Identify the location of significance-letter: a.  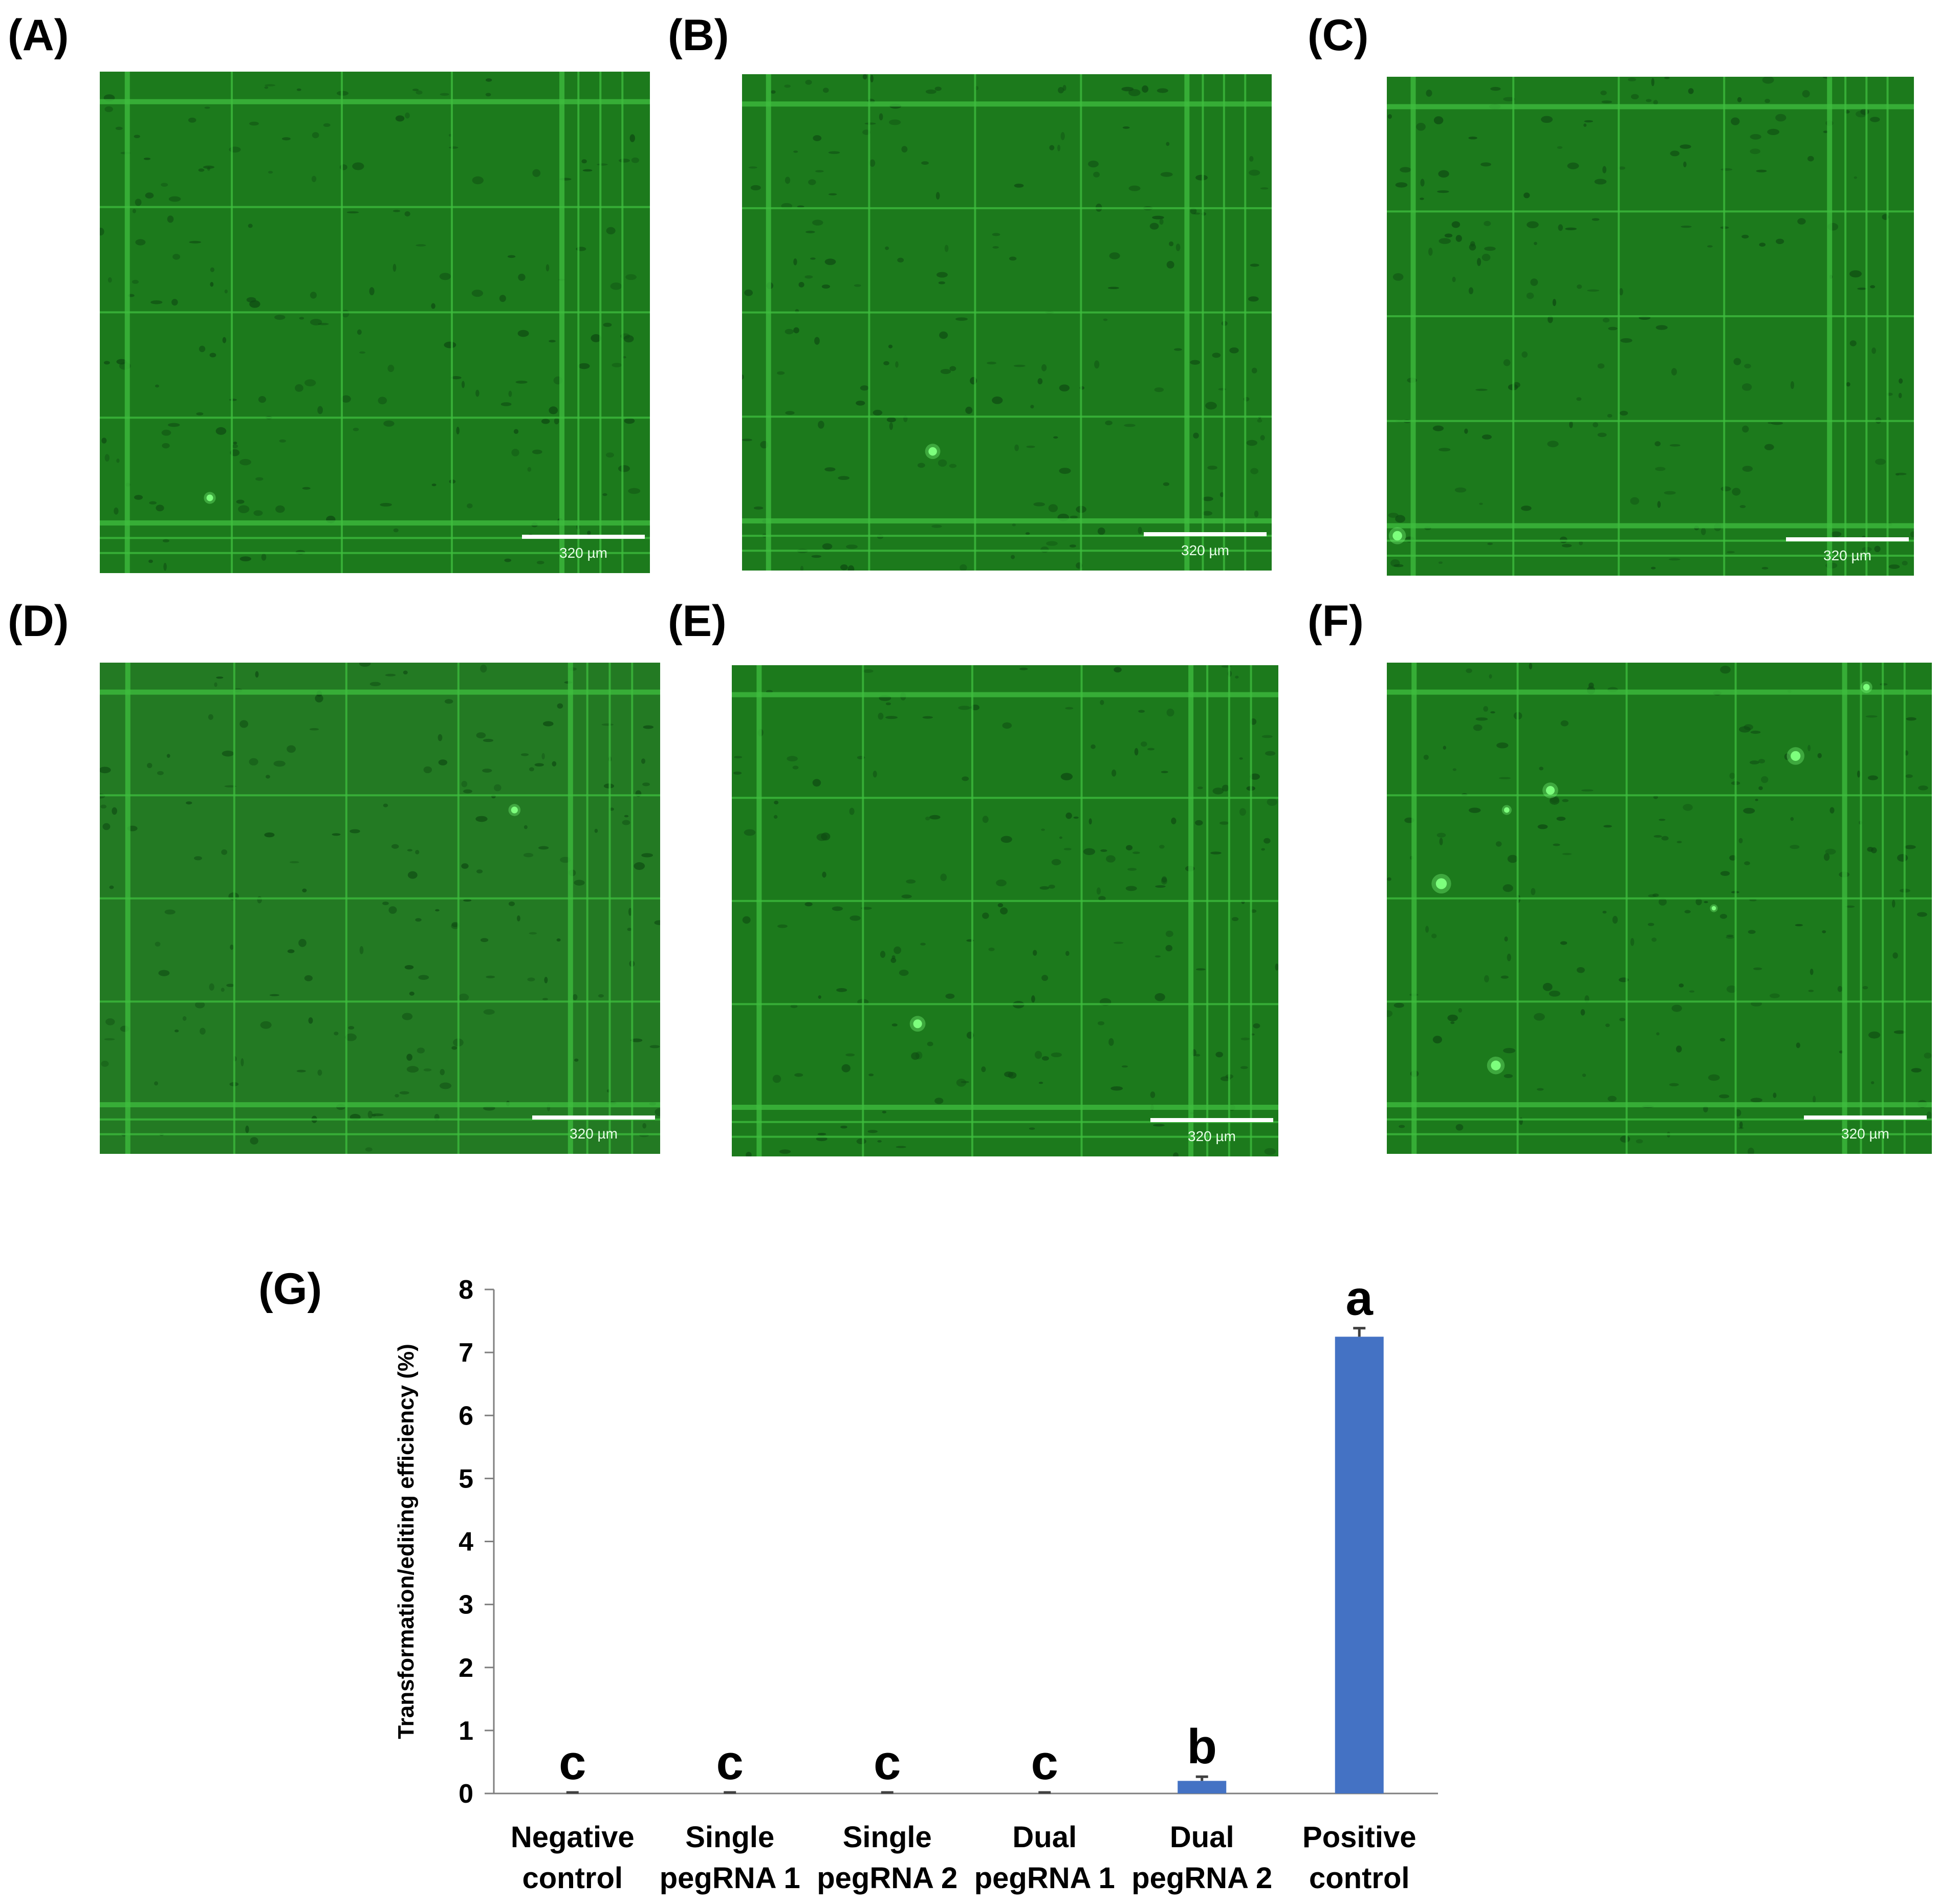
(1360, 1298).